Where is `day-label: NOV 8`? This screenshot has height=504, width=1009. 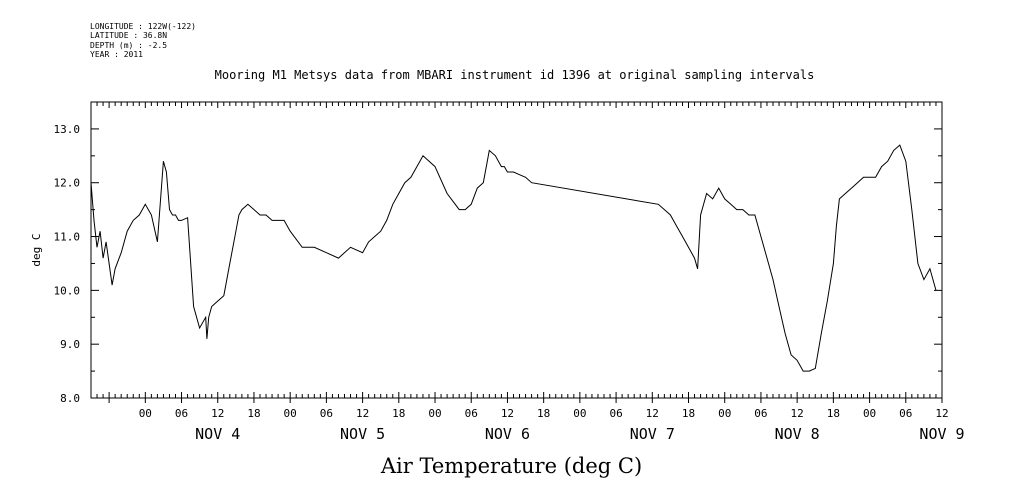 day-label: NOV 8 is located at coordinates (797, 434).